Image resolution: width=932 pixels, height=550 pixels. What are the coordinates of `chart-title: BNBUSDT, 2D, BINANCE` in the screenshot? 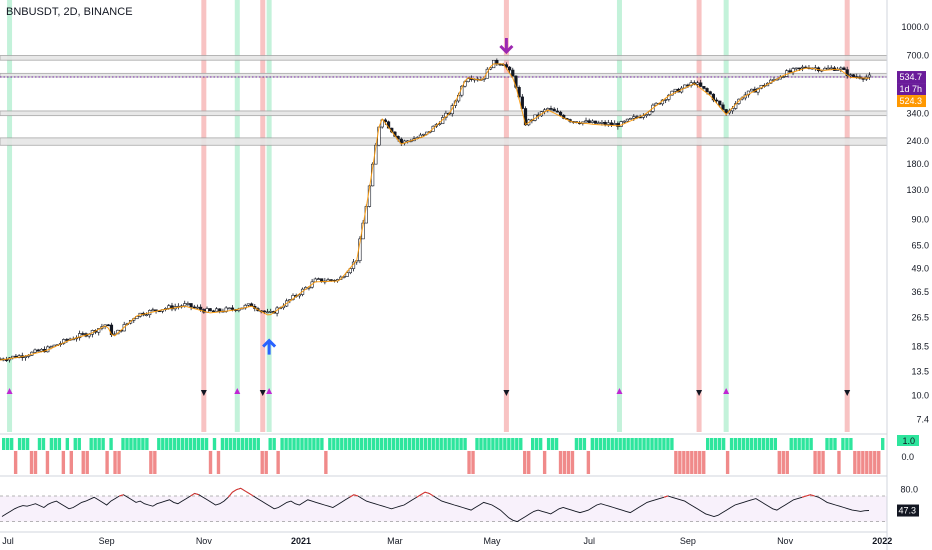 It's located at (69, 12).